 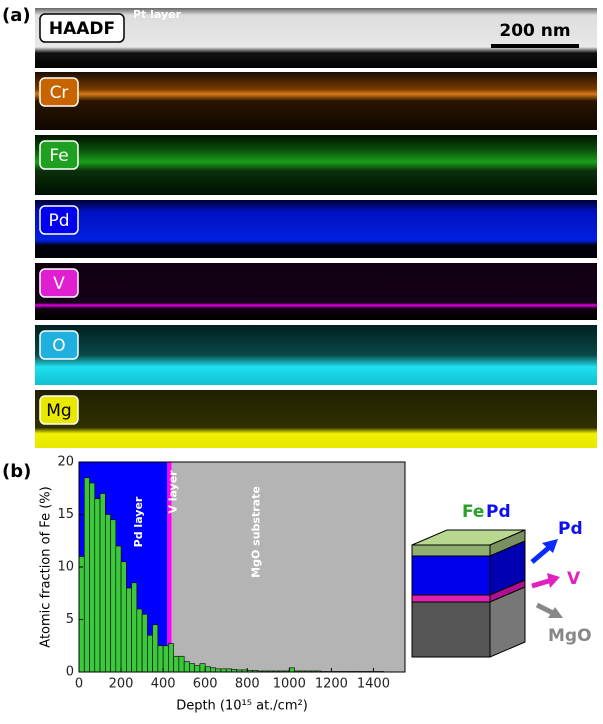 What do you see at coordinates (157, 14) in the screenshot?
I see `map-annotation: Pt layer` at bounding box center [157, 14].